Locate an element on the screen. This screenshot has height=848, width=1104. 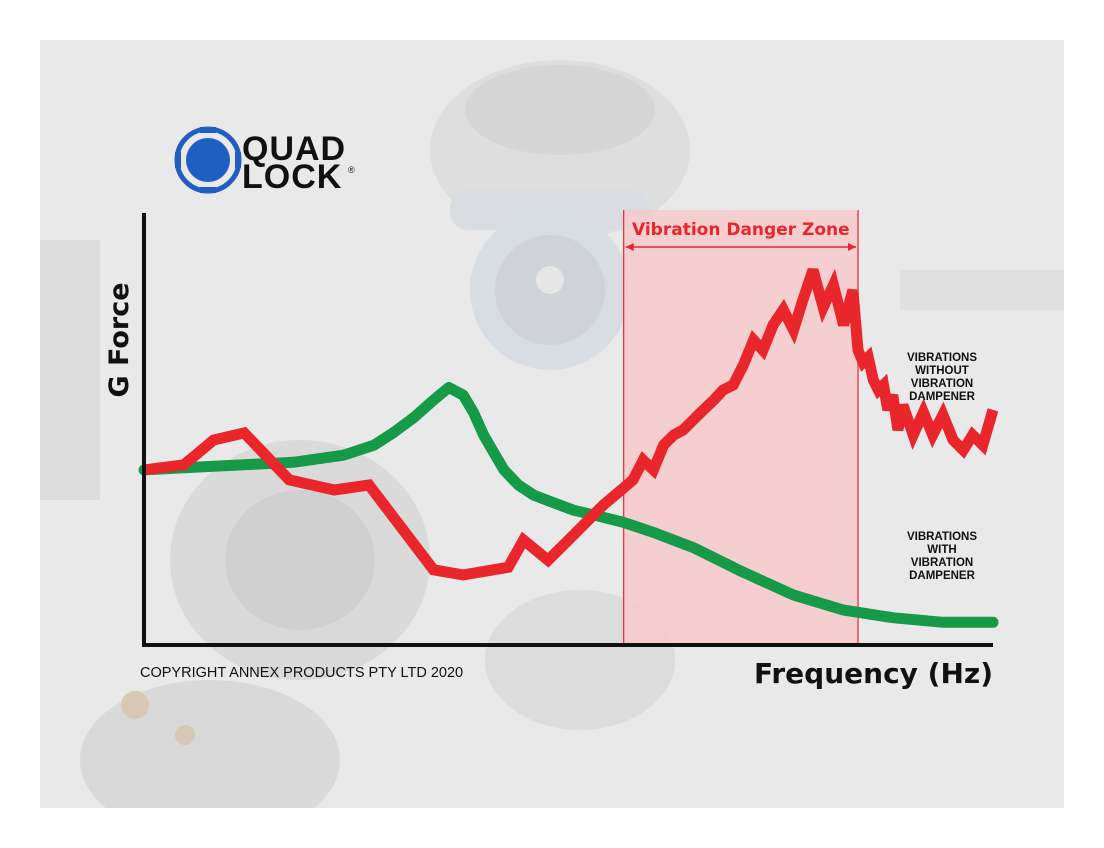
legend-line: WITH is located at coordinates (941, 550).